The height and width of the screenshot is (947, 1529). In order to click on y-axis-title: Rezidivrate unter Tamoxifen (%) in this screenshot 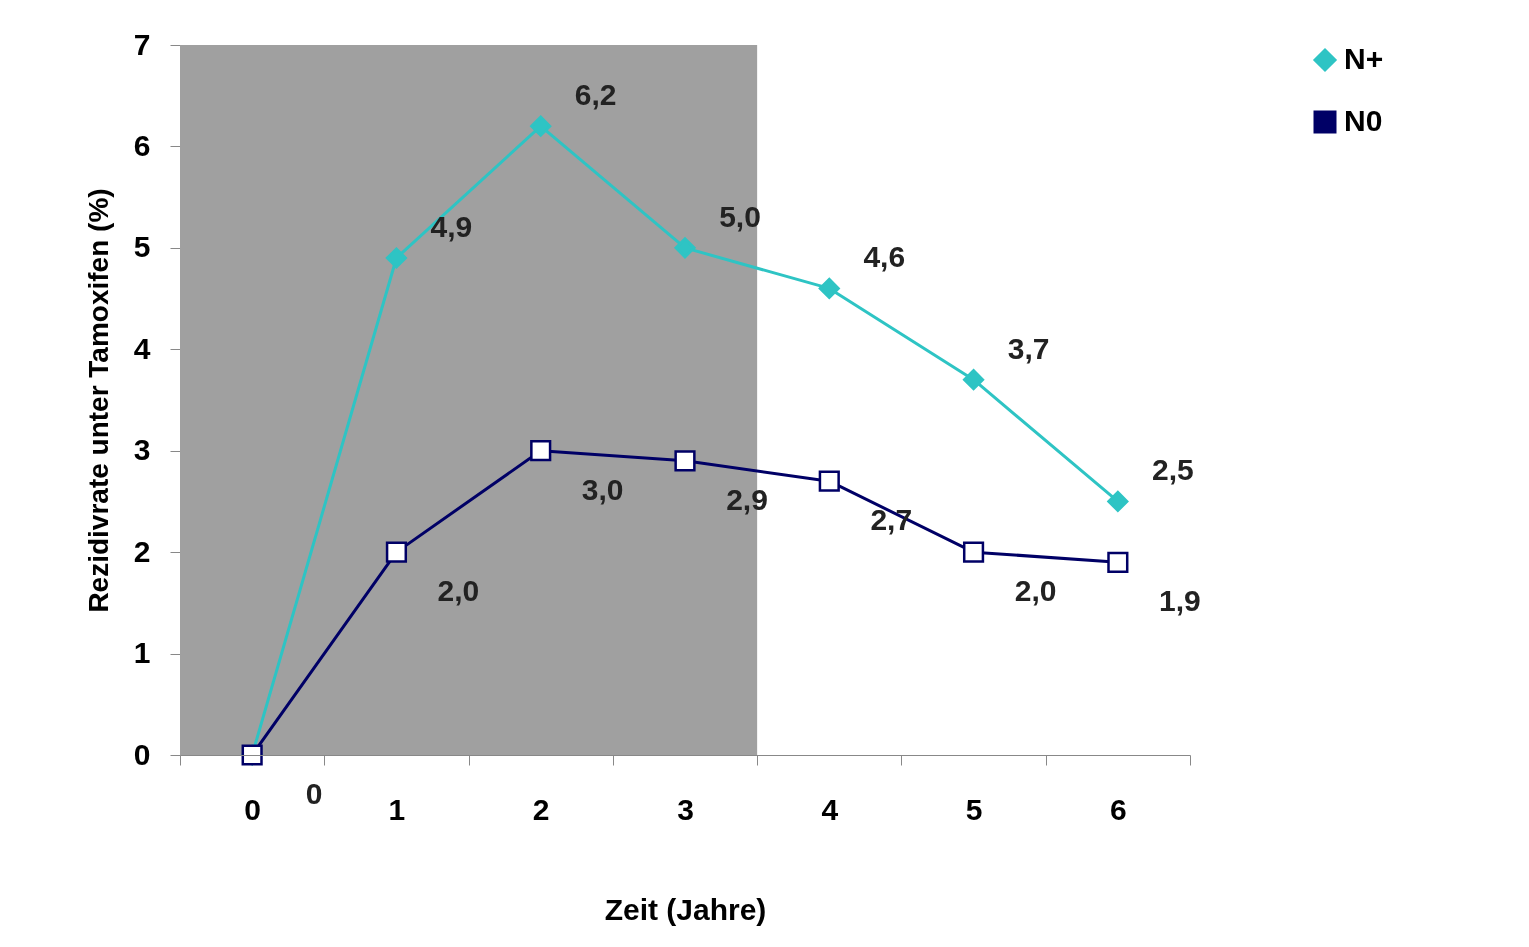, I will do `click(98, 400)`.